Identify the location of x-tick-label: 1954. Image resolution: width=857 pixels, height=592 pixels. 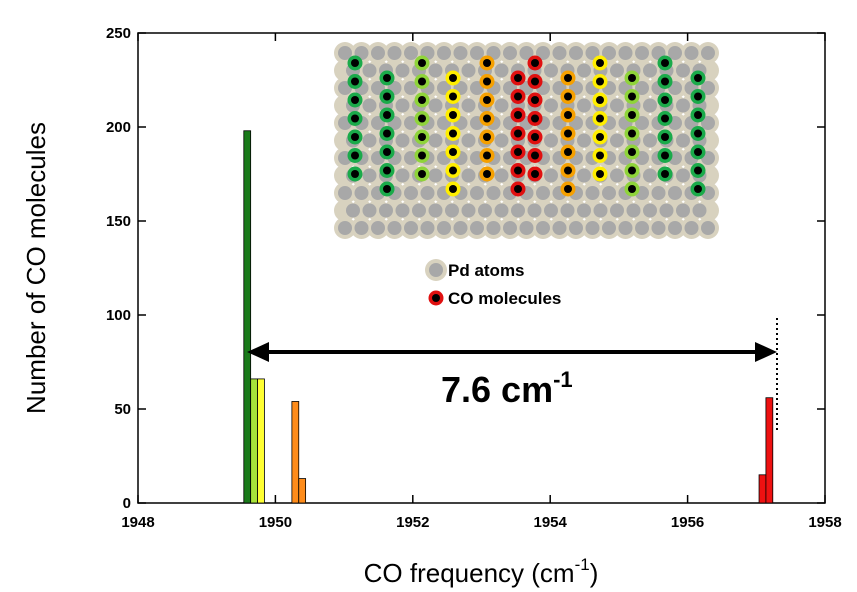
(551, 522).